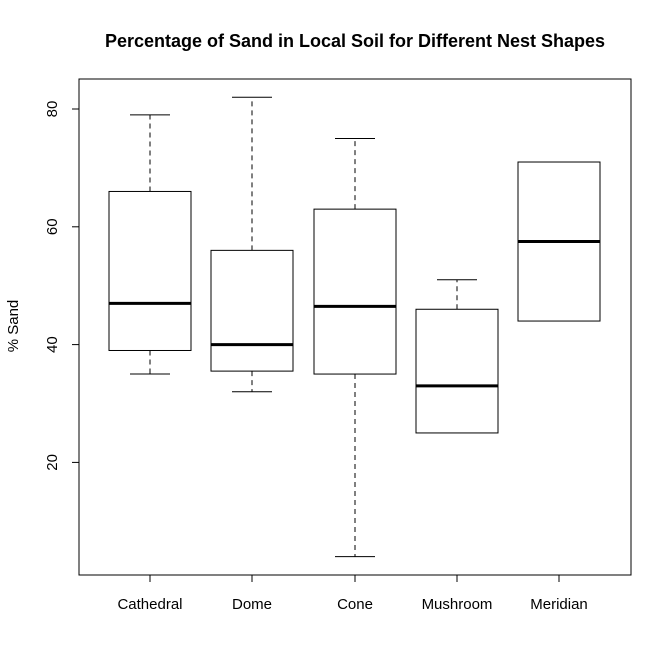  What do you see at coordinates (62, 286) in the screenshot?
I see `y-axis: 20 40 60 80` at bounding box center [62, 286].